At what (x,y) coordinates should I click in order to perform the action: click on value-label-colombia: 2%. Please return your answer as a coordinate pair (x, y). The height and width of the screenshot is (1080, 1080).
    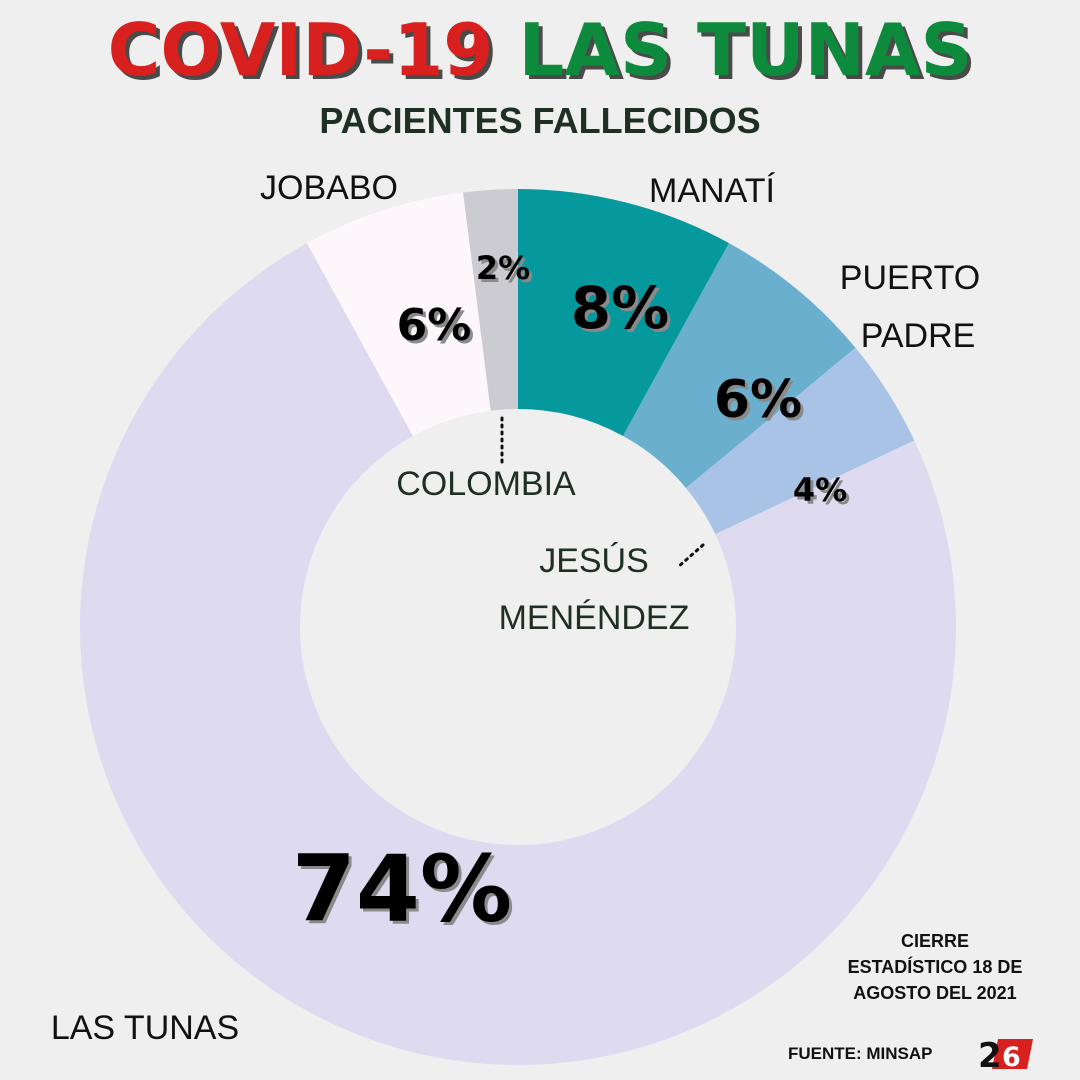
    Looking at the image, I should click on (503, 268).